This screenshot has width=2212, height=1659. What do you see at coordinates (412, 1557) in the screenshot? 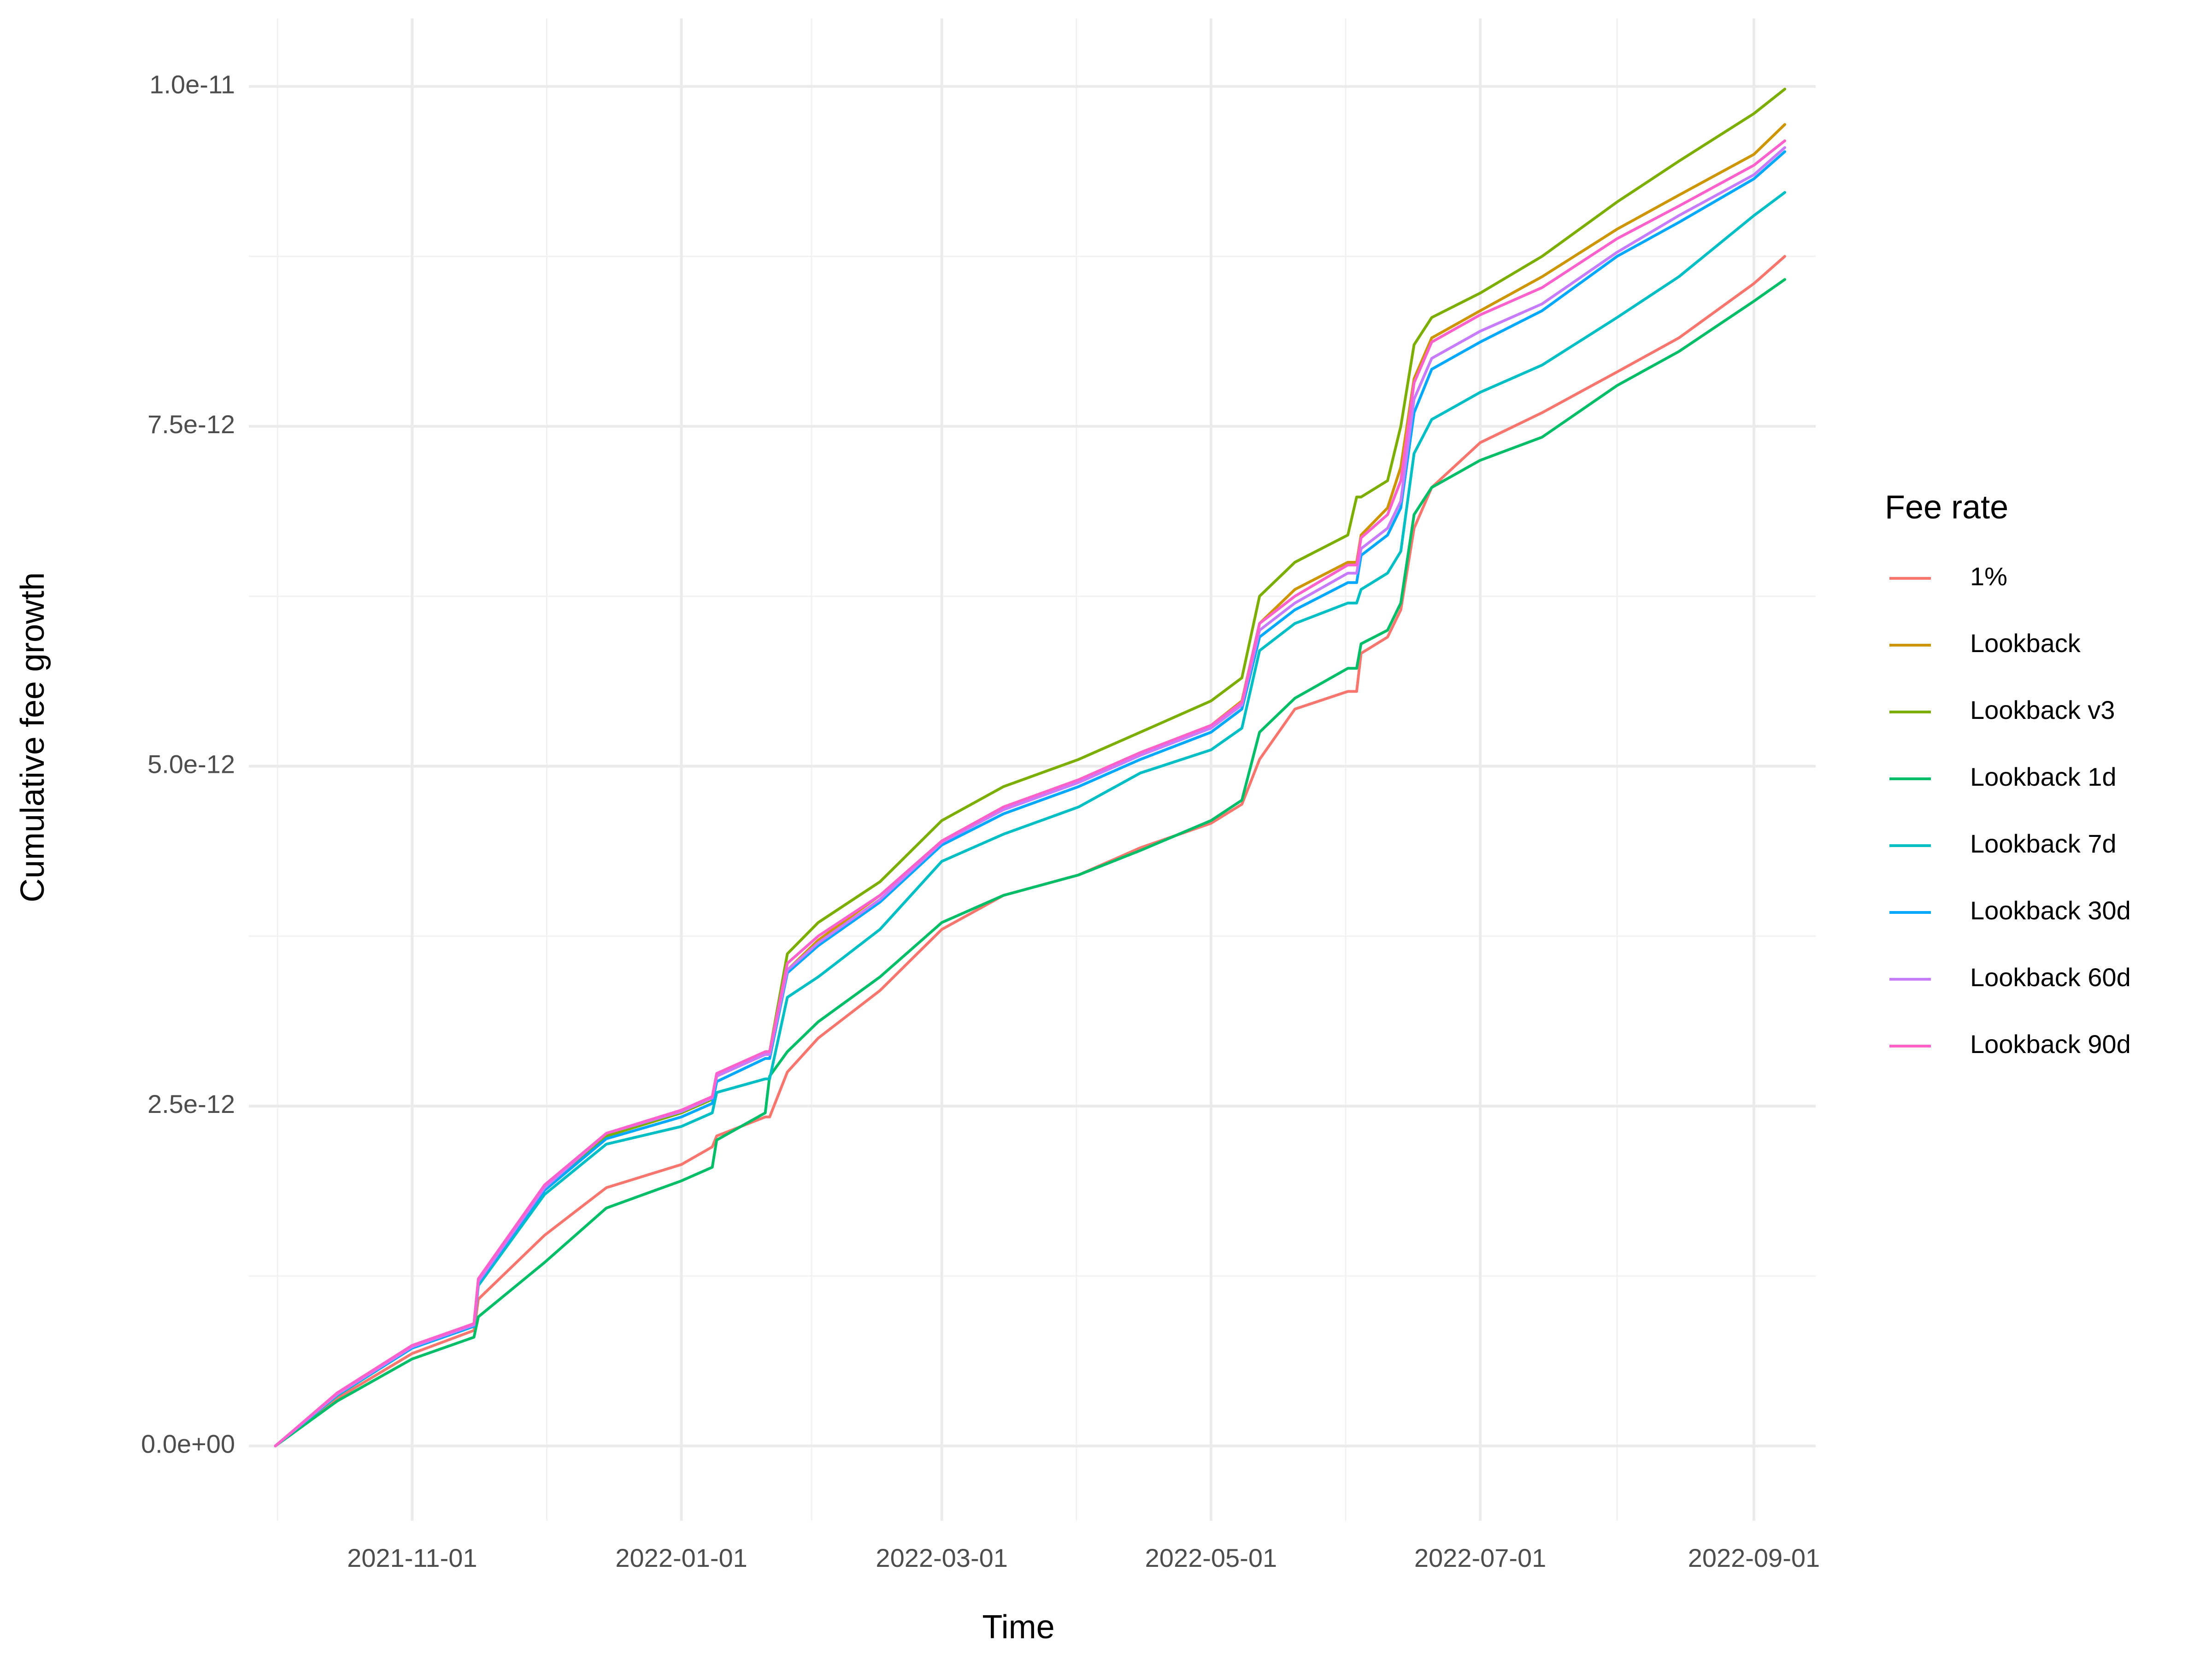
I see `x-tick-label: 2021-11-01` at bounding box center [412, 1557].